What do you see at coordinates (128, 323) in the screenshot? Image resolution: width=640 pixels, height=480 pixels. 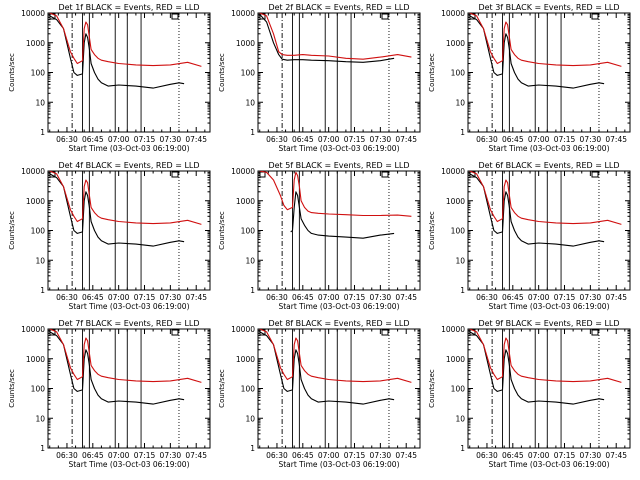 I see `panel-title: Det 7f BLACK = Events, RED = LLD` at bounding box center [128, 323].